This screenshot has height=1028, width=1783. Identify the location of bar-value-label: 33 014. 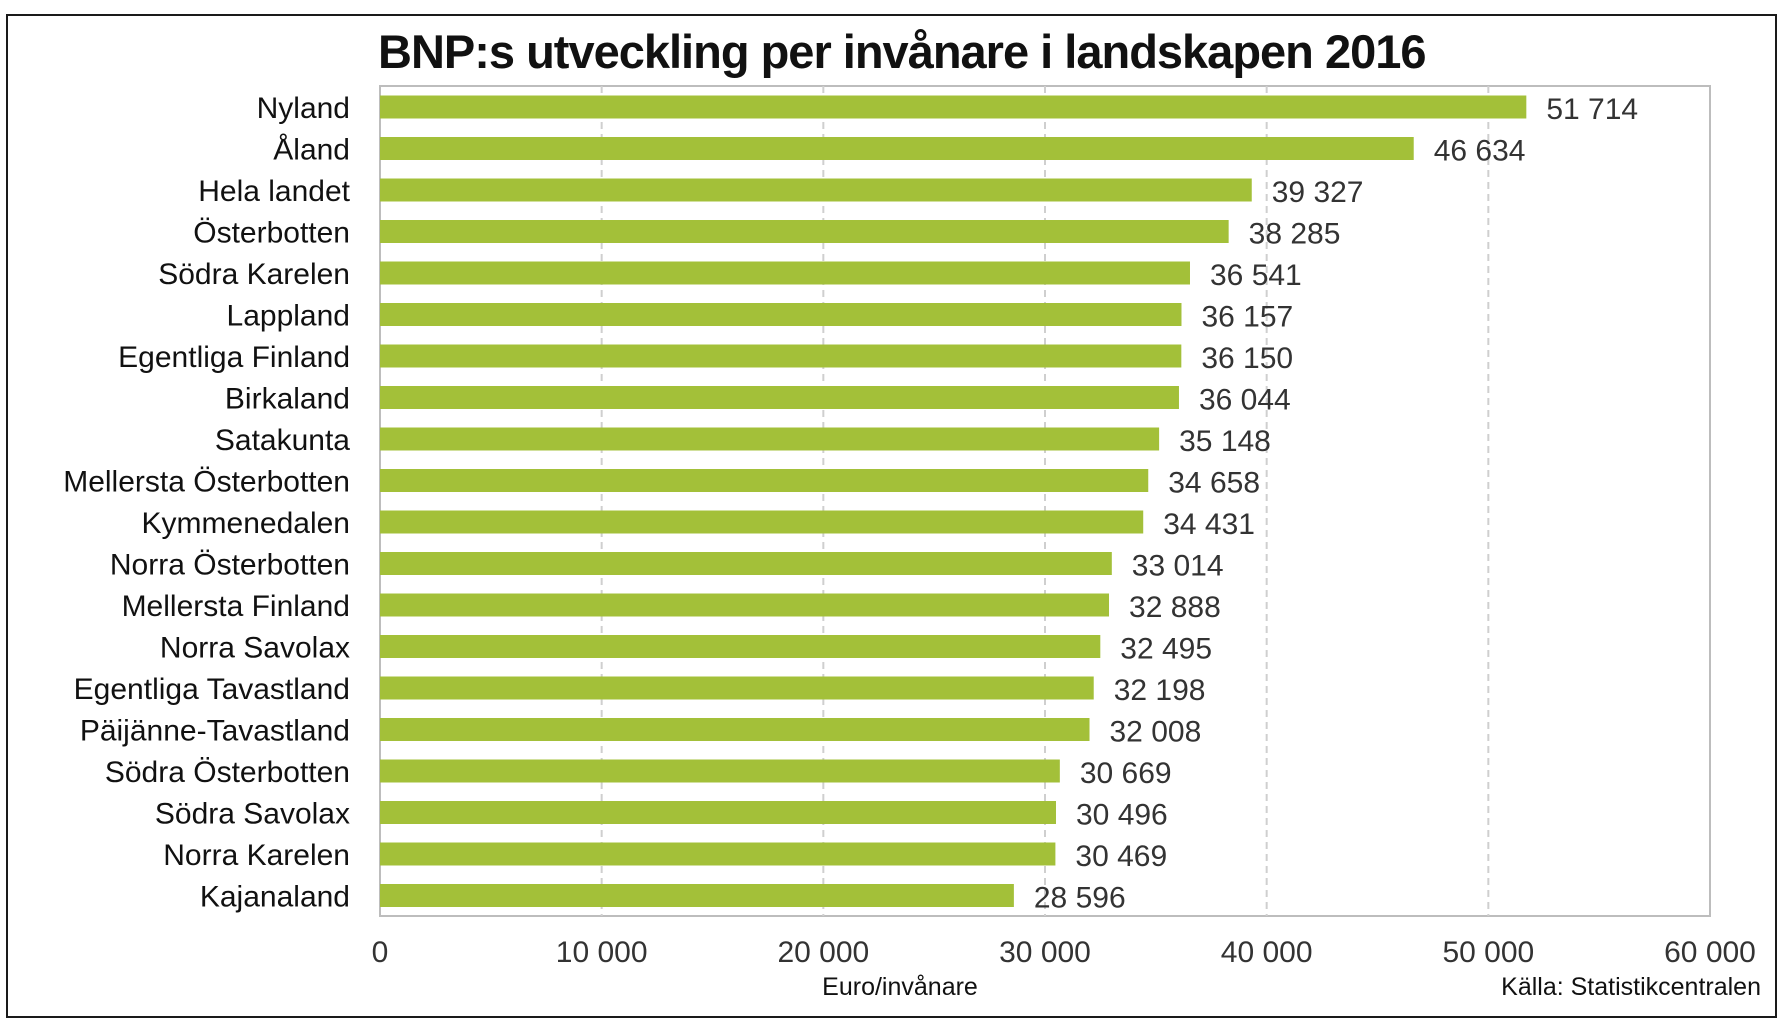
(1178, 566).